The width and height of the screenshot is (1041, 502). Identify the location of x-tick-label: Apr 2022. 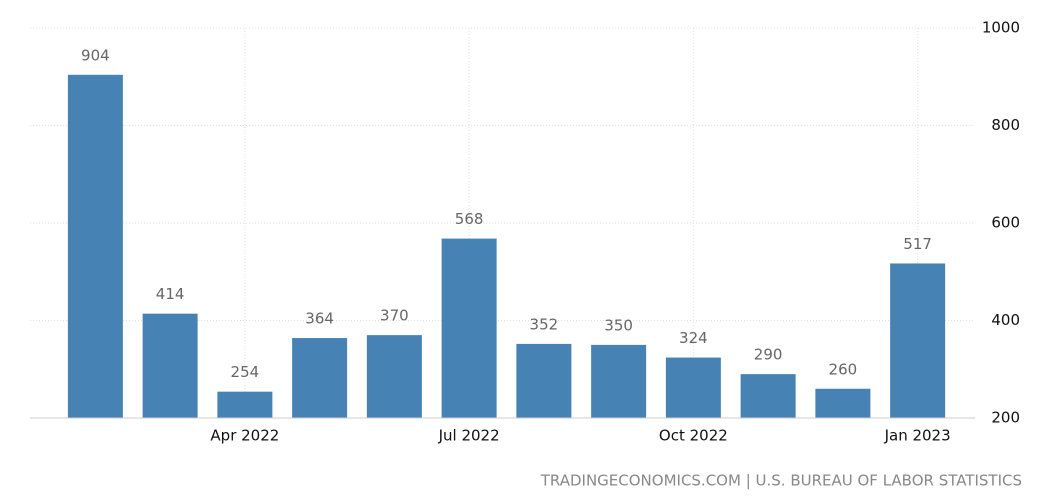
(244, 436).